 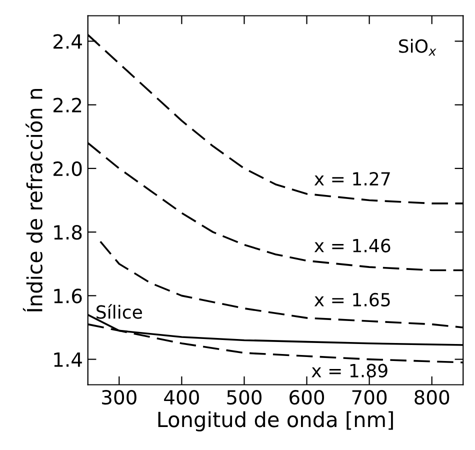 What do you see at coordinates (350, 371) in the screenshot?
I see `series-label: x = 1.89` at bounding box center [350, 371].